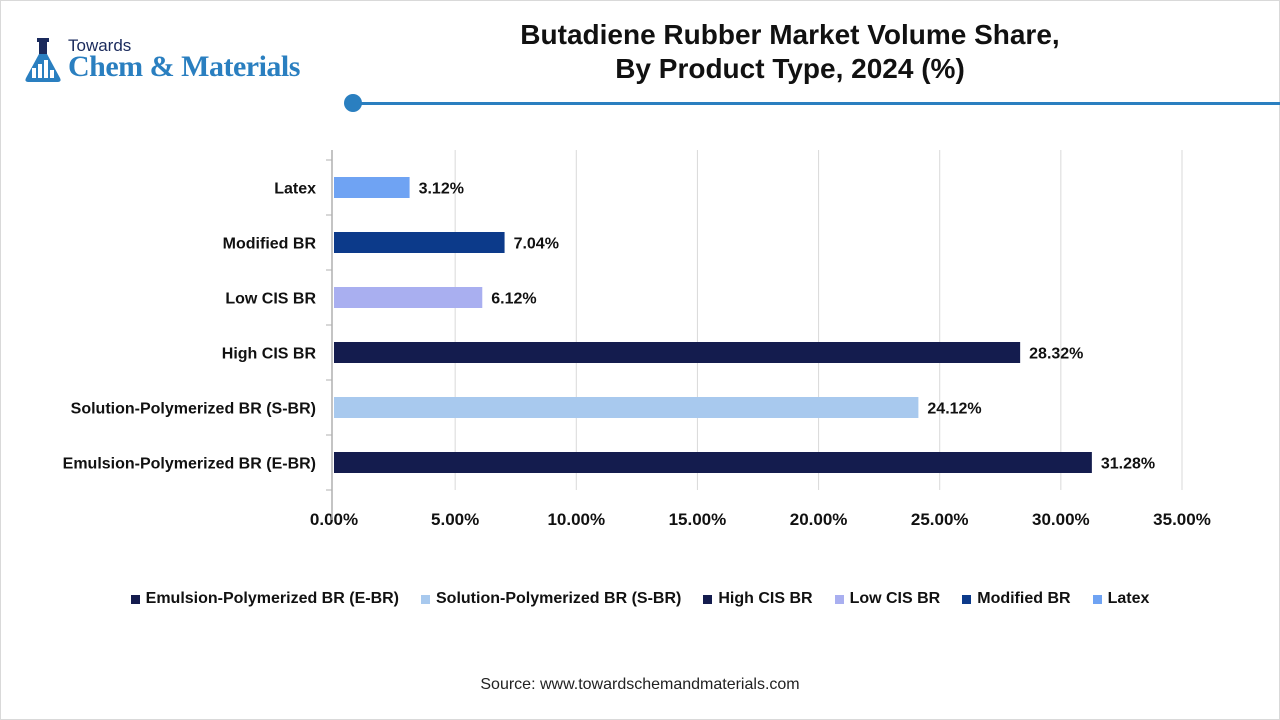 This screenshot has width=1280, height=720. What do you see at coordinates (193, 409) in the screenshot?
I see `category-label: Solution-Polymerized BR (S-BR)` at bounding box center [193, 409].